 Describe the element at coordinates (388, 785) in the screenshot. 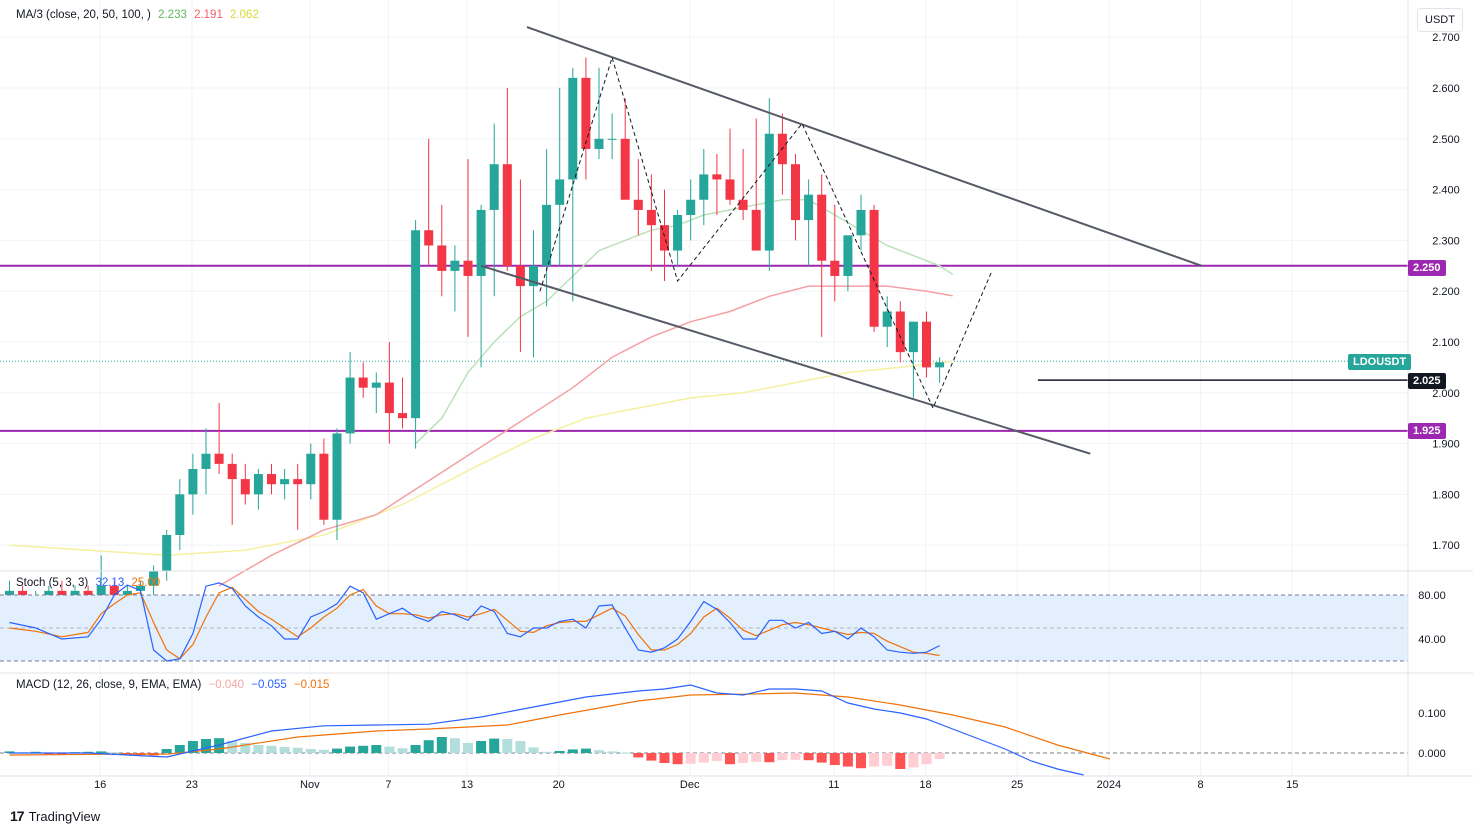

I see `time-tick-label: 7` at that location.